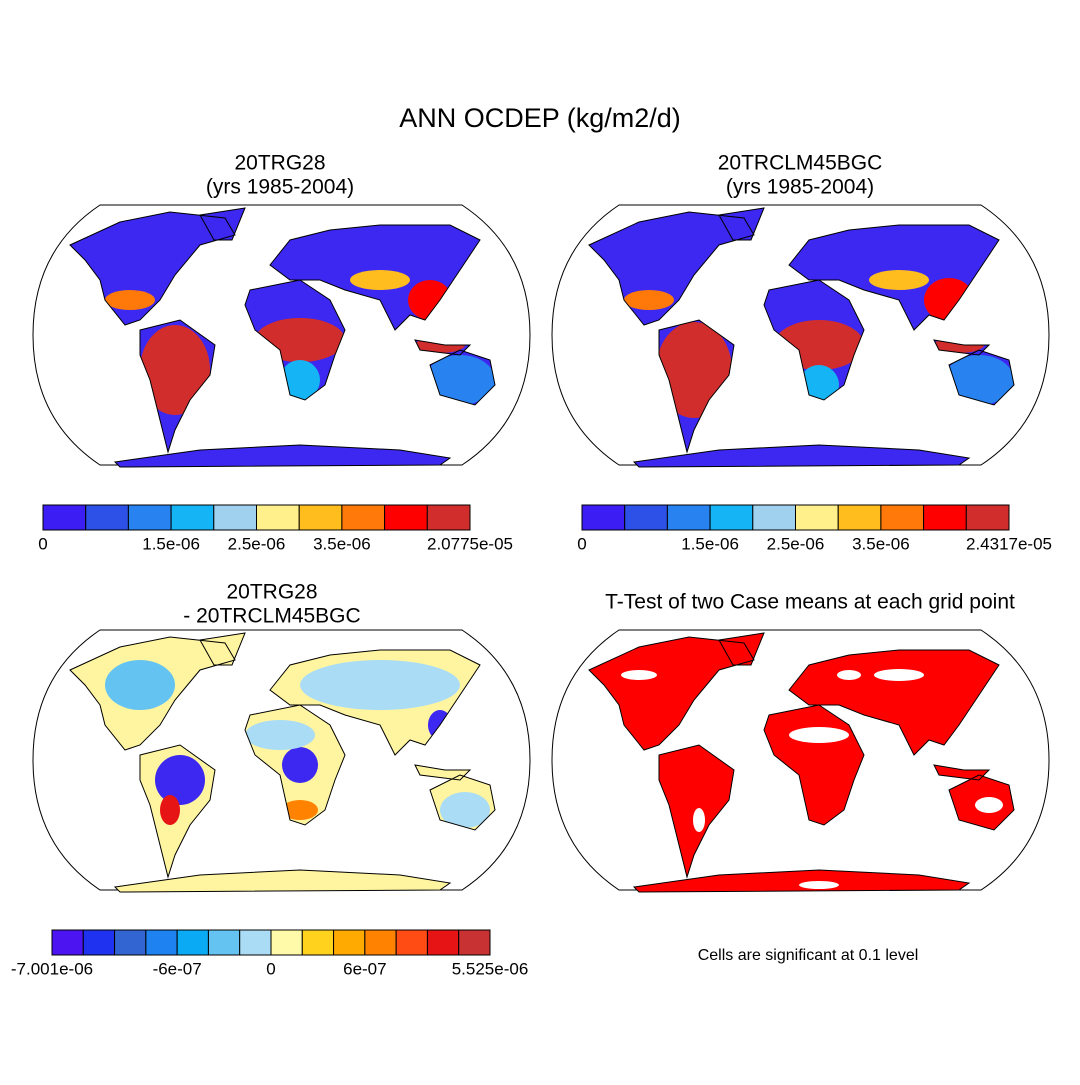 Image resolution: width=1080 pixels, height=1085 pixels. Describe the element at coordinates (177, 968) in the screenshot. I see `colorbar-label: -6e-07` at that location.